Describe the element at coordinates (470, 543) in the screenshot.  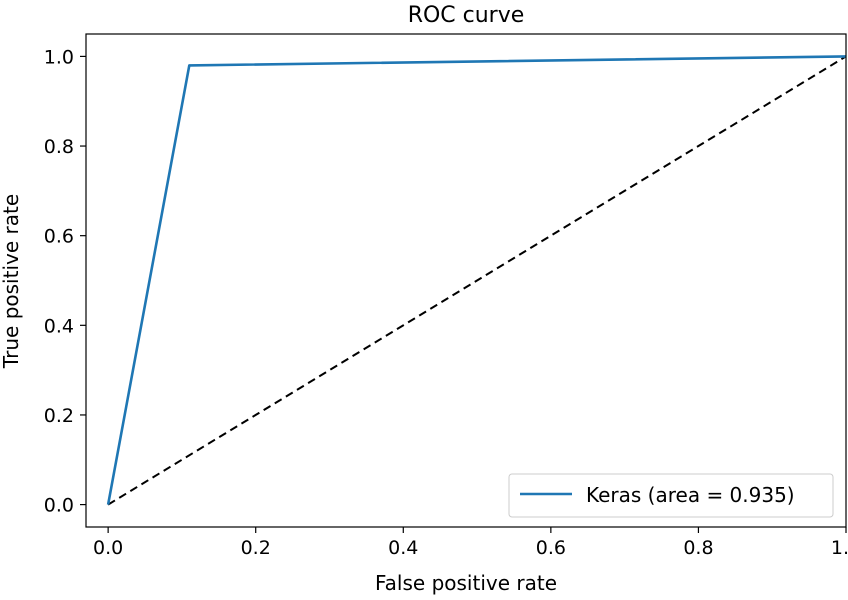
I see `x-axis-ticks: 0.0 0.2 0.4 0.6 0.8 1.0` at that location.